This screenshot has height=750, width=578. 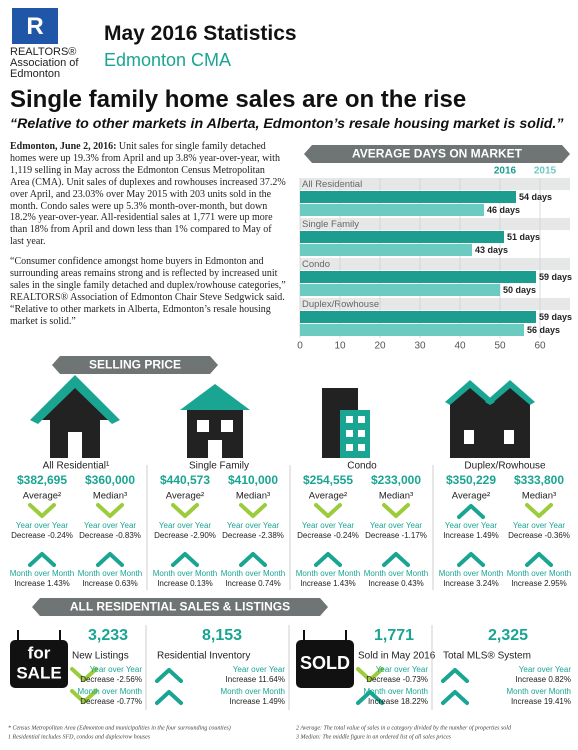 I want to click on change-value: Increase 3.24%, so click(x=471, y=583).